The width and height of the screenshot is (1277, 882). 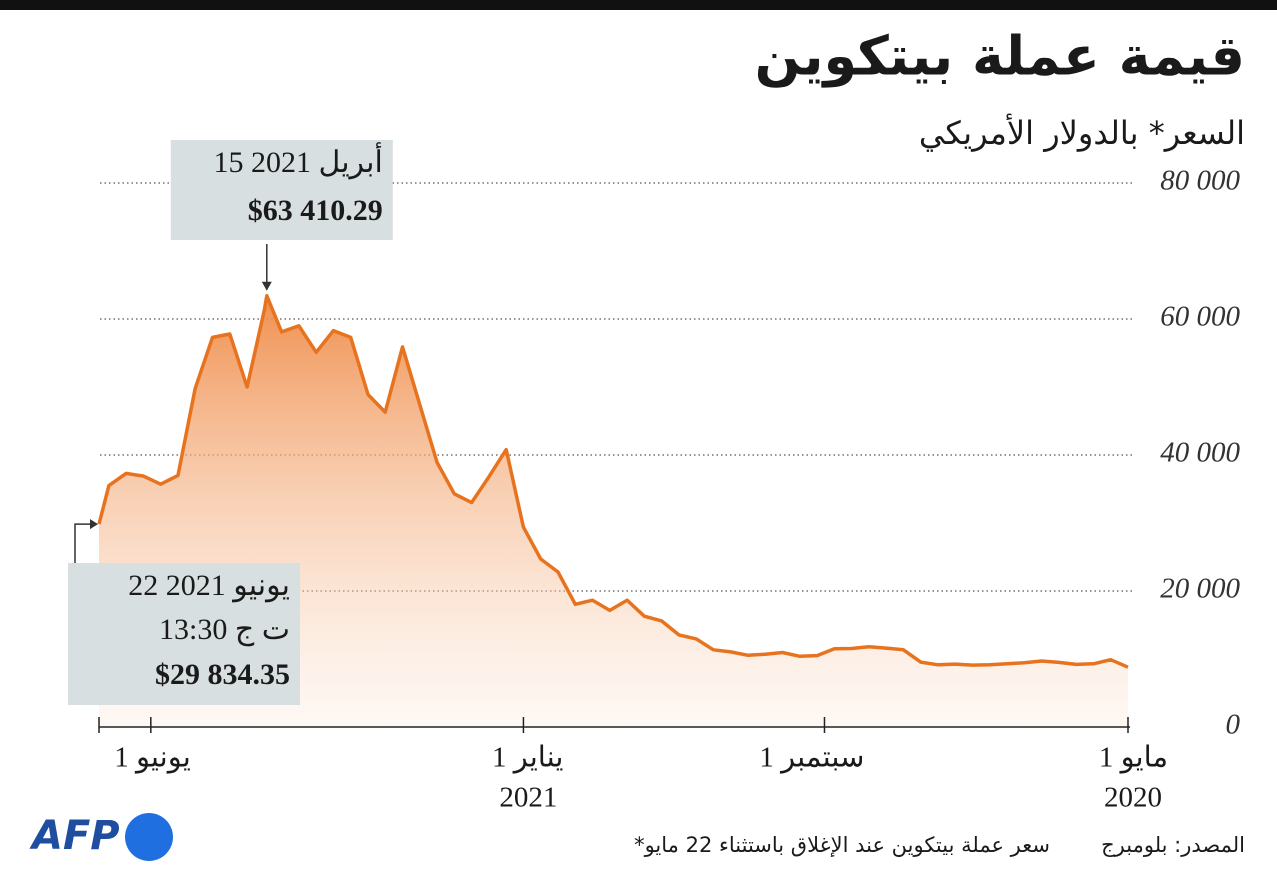 I want to click on logo-dot, so click(x=149, y=837).